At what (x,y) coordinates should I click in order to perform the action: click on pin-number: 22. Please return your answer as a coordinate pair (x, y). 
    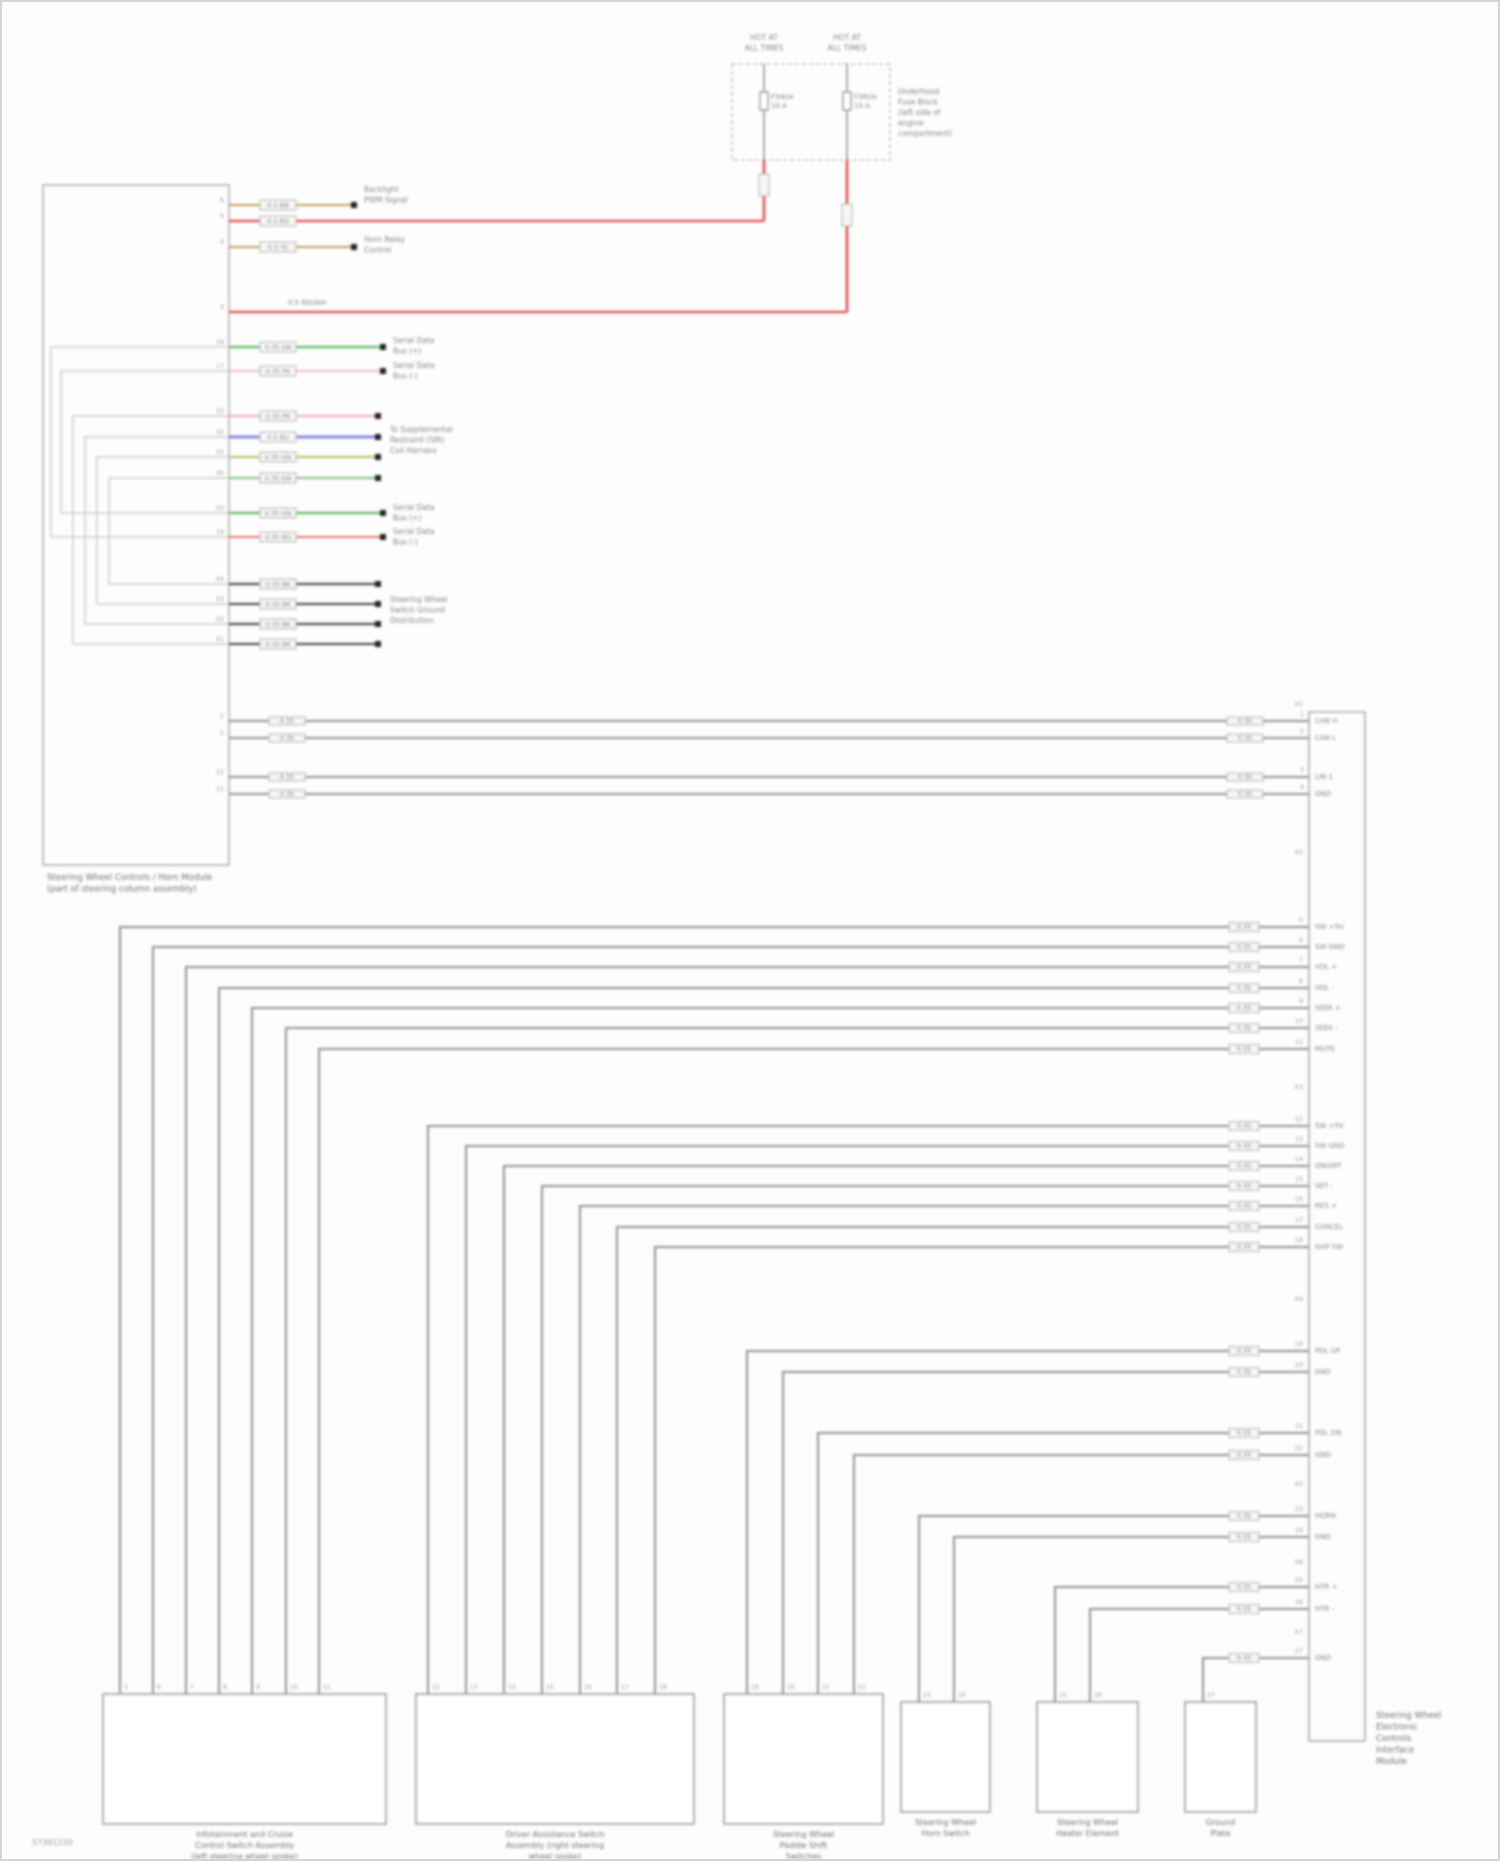
    Looking at the image, I should click on (1299, 1448).